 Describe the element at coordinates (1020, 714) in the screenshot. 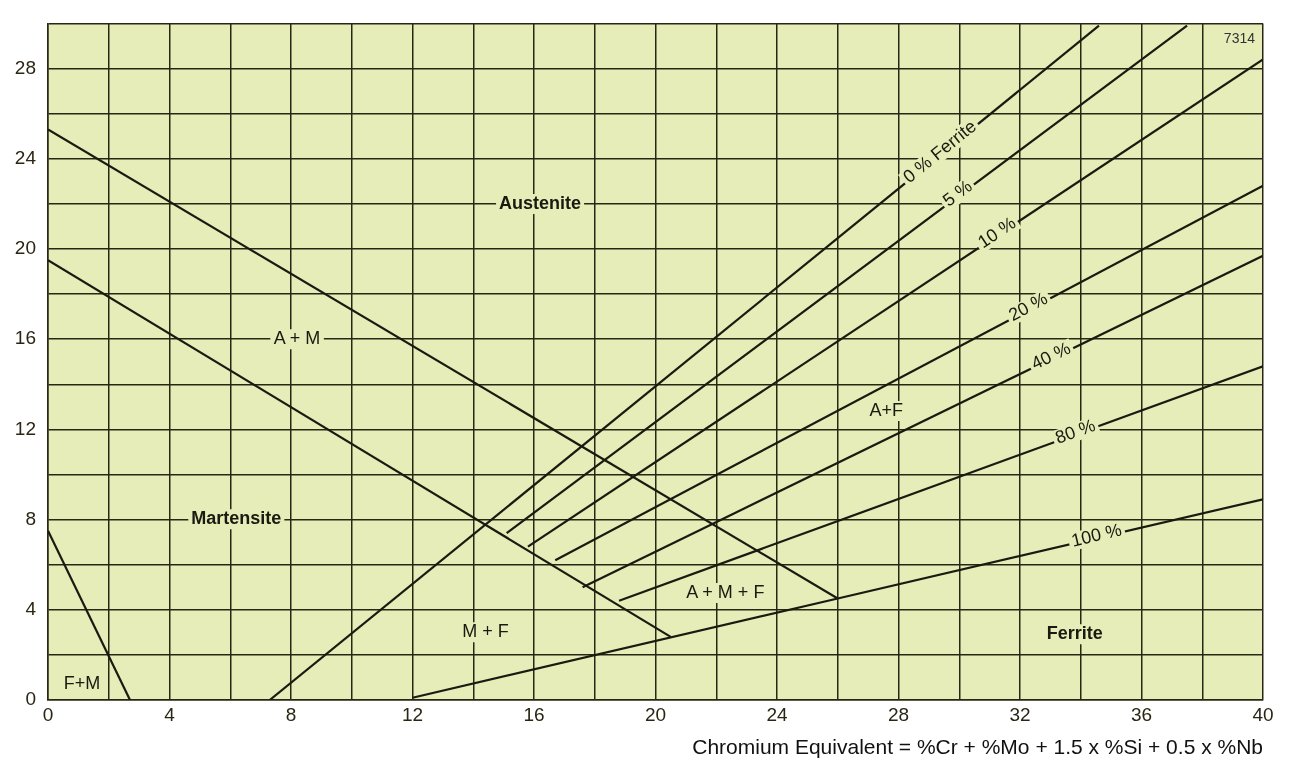

I see `x-tick-label: 32` at that location.